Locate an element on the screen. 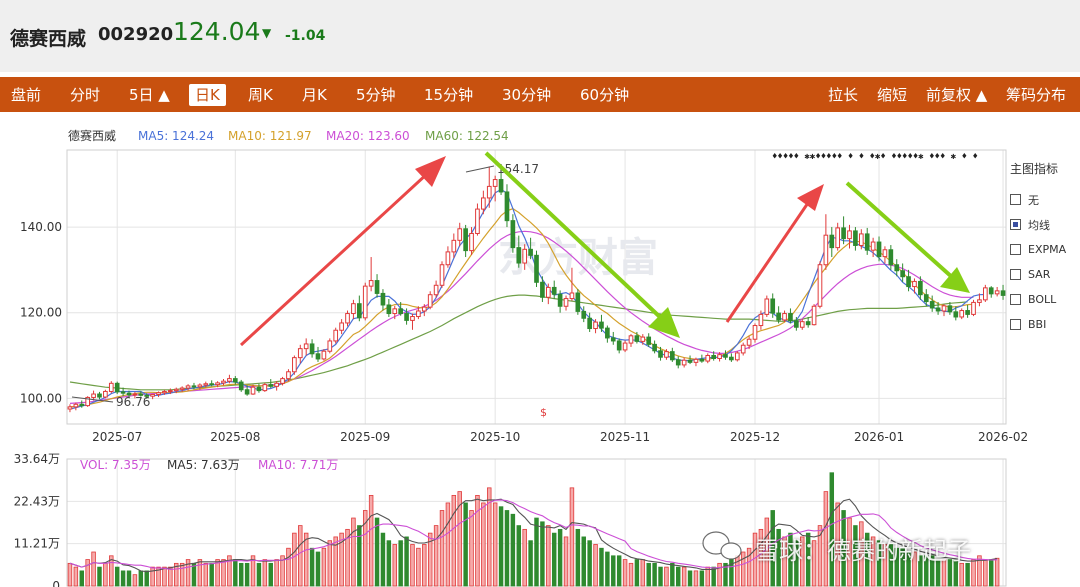 This screenshot has width=1080, height=587. indicator-option-bbi: BBI is located at coordinates (1045, 324).